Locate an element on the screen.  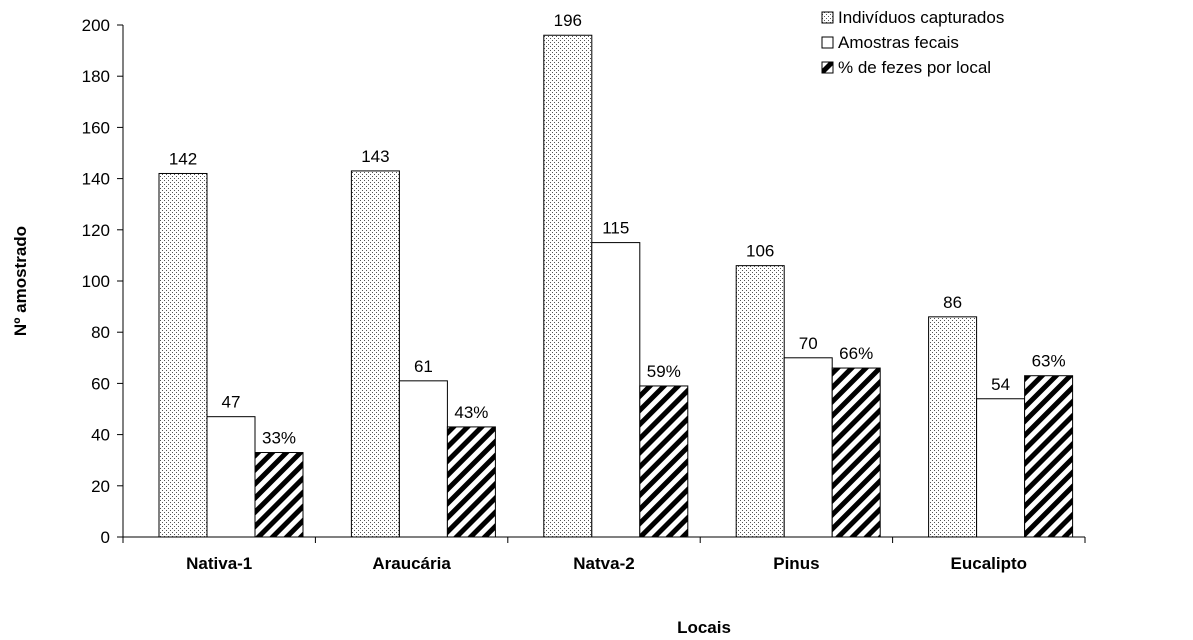
y-tick-label-6: 120 is located at coordinates (96, 230).